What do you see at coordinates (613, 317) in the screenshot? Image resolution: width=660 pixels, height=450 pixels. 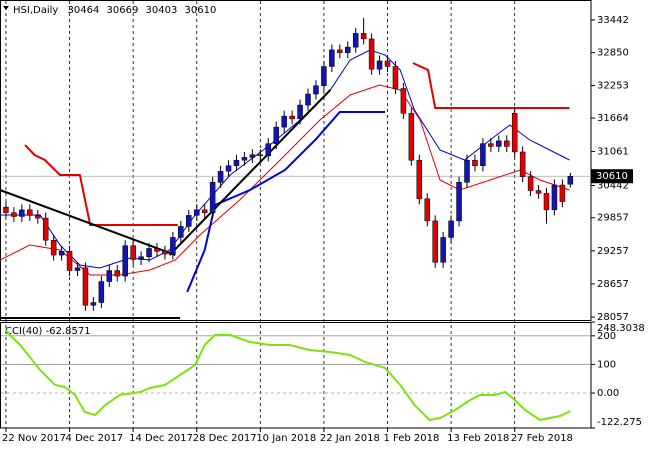 I see `y-tick-label: 28057` at bounding box center [613, 317].